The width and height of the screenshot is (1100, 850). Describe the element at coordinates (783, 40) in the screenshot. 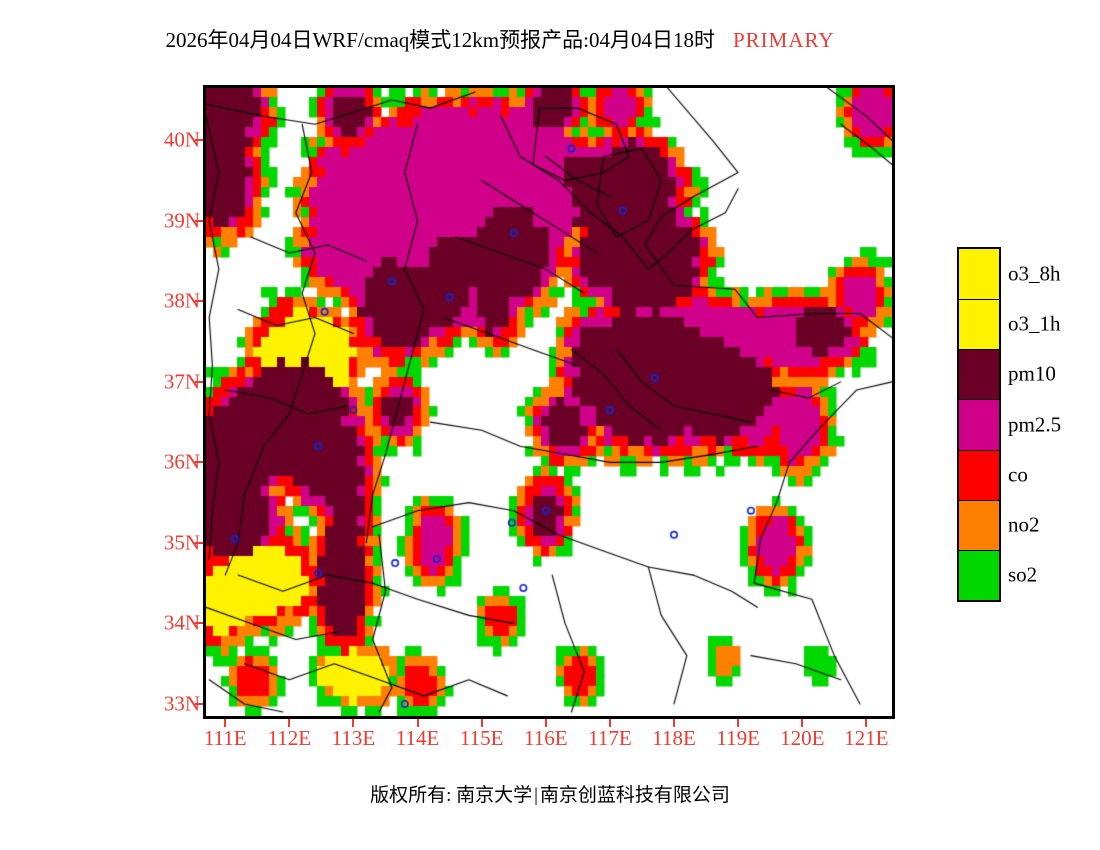

I see `title-primary-text: PRIMARY` at that location.